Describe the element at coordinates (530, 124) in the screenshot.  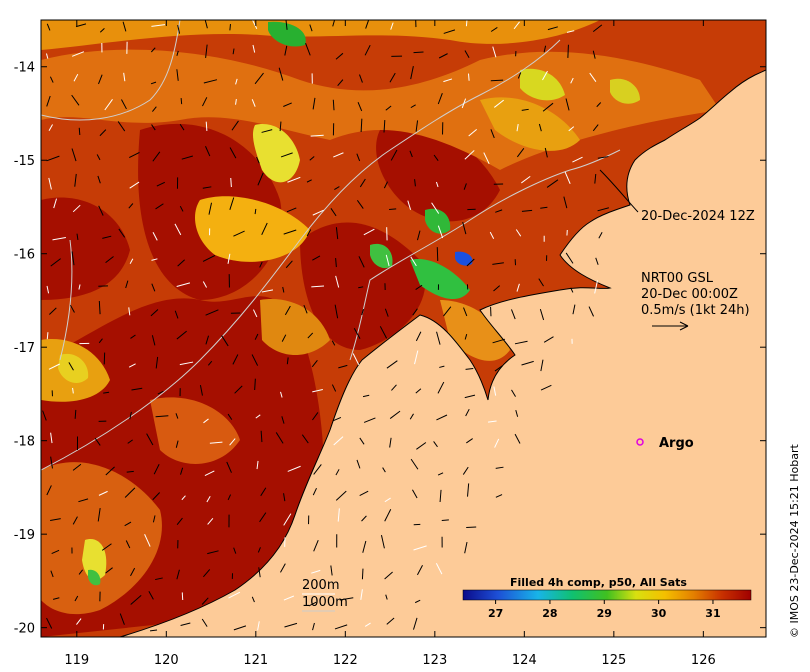
I see `sst-patch` at that location.